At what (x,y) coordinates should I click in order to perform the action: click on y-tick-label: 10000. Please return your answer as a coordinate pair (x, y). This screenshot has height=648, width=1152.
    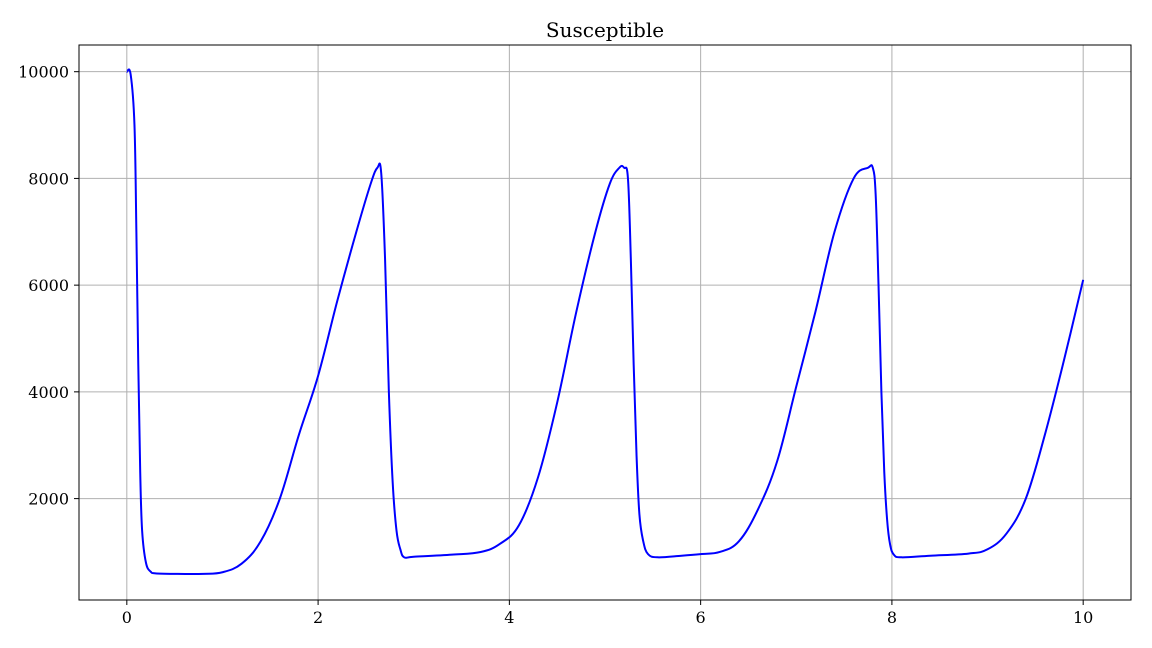
    Looking at the image, I should click on (43, 72).